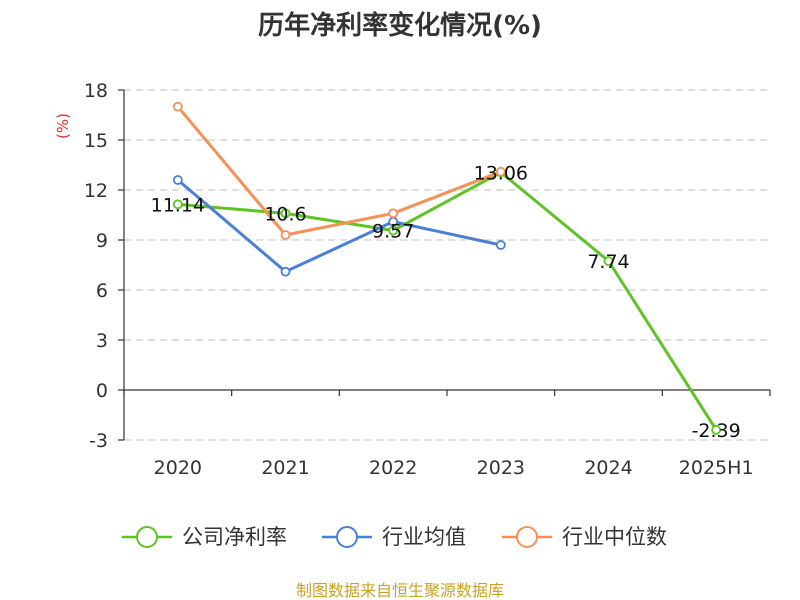 This screenshot has width=800, height=600. Describe the element at coordinates (501, 468) in the screenshot. I see `x-tick-label: 2023` at that location.